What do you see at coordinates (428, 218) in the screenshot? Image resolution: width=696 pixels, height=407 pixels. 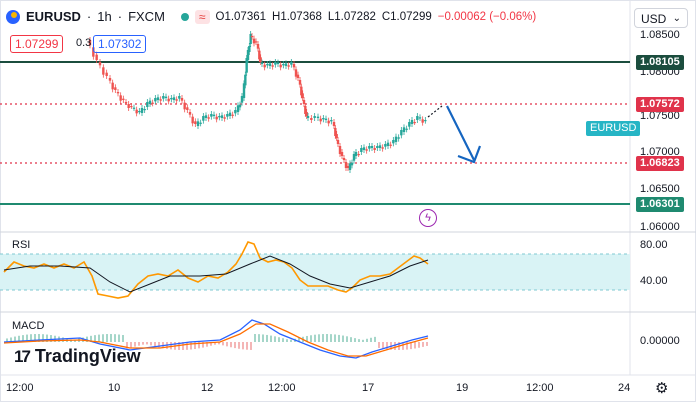 I see `lightning-event-icon: ϟ` at bounding box center [428, 218].